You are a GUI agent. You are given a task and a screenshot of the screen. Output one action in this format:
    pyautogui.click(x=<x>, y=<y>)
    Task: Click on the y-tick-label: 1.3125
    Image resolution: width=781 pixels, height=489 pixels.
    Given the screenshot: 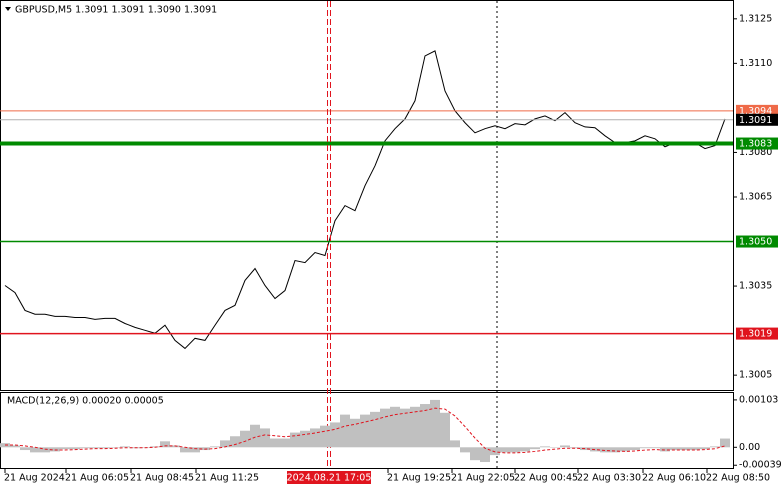 What is the action you would take?
    pyautogui.click(x=755, y=18)
    